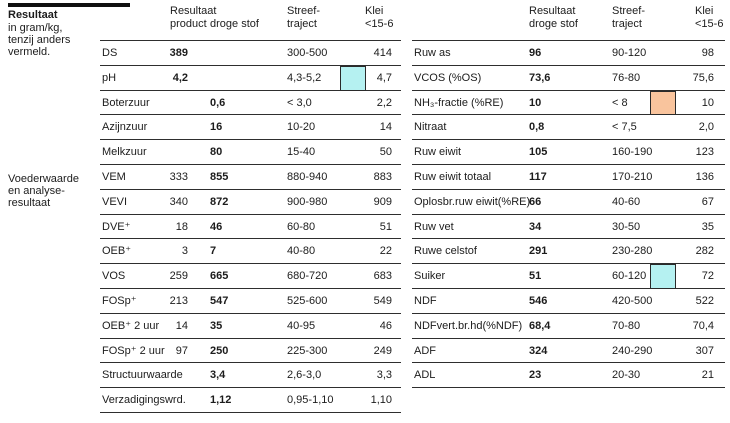  Describe the element at coordinates (385, 251) in the screenshot. I see `value-klei: 22` at that location.